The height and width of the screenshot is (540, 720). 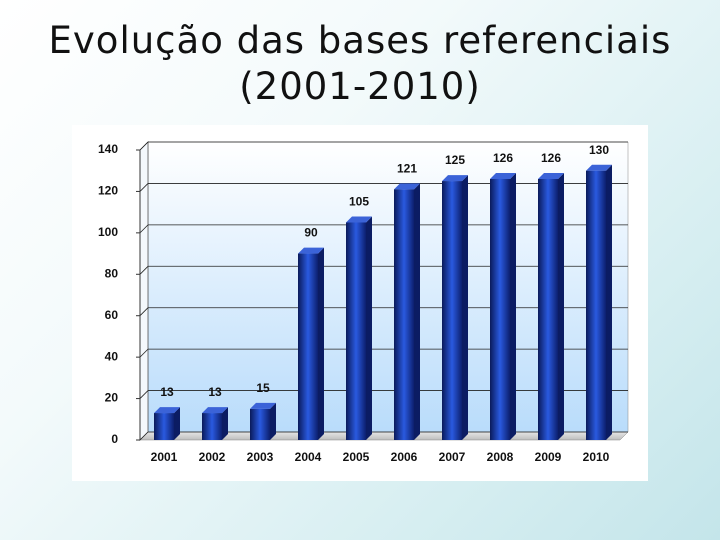 What do you see at coordinates (114, 439) in the screenshot?
I see `y-tick-label: 0` at bounding box center [114, 439].